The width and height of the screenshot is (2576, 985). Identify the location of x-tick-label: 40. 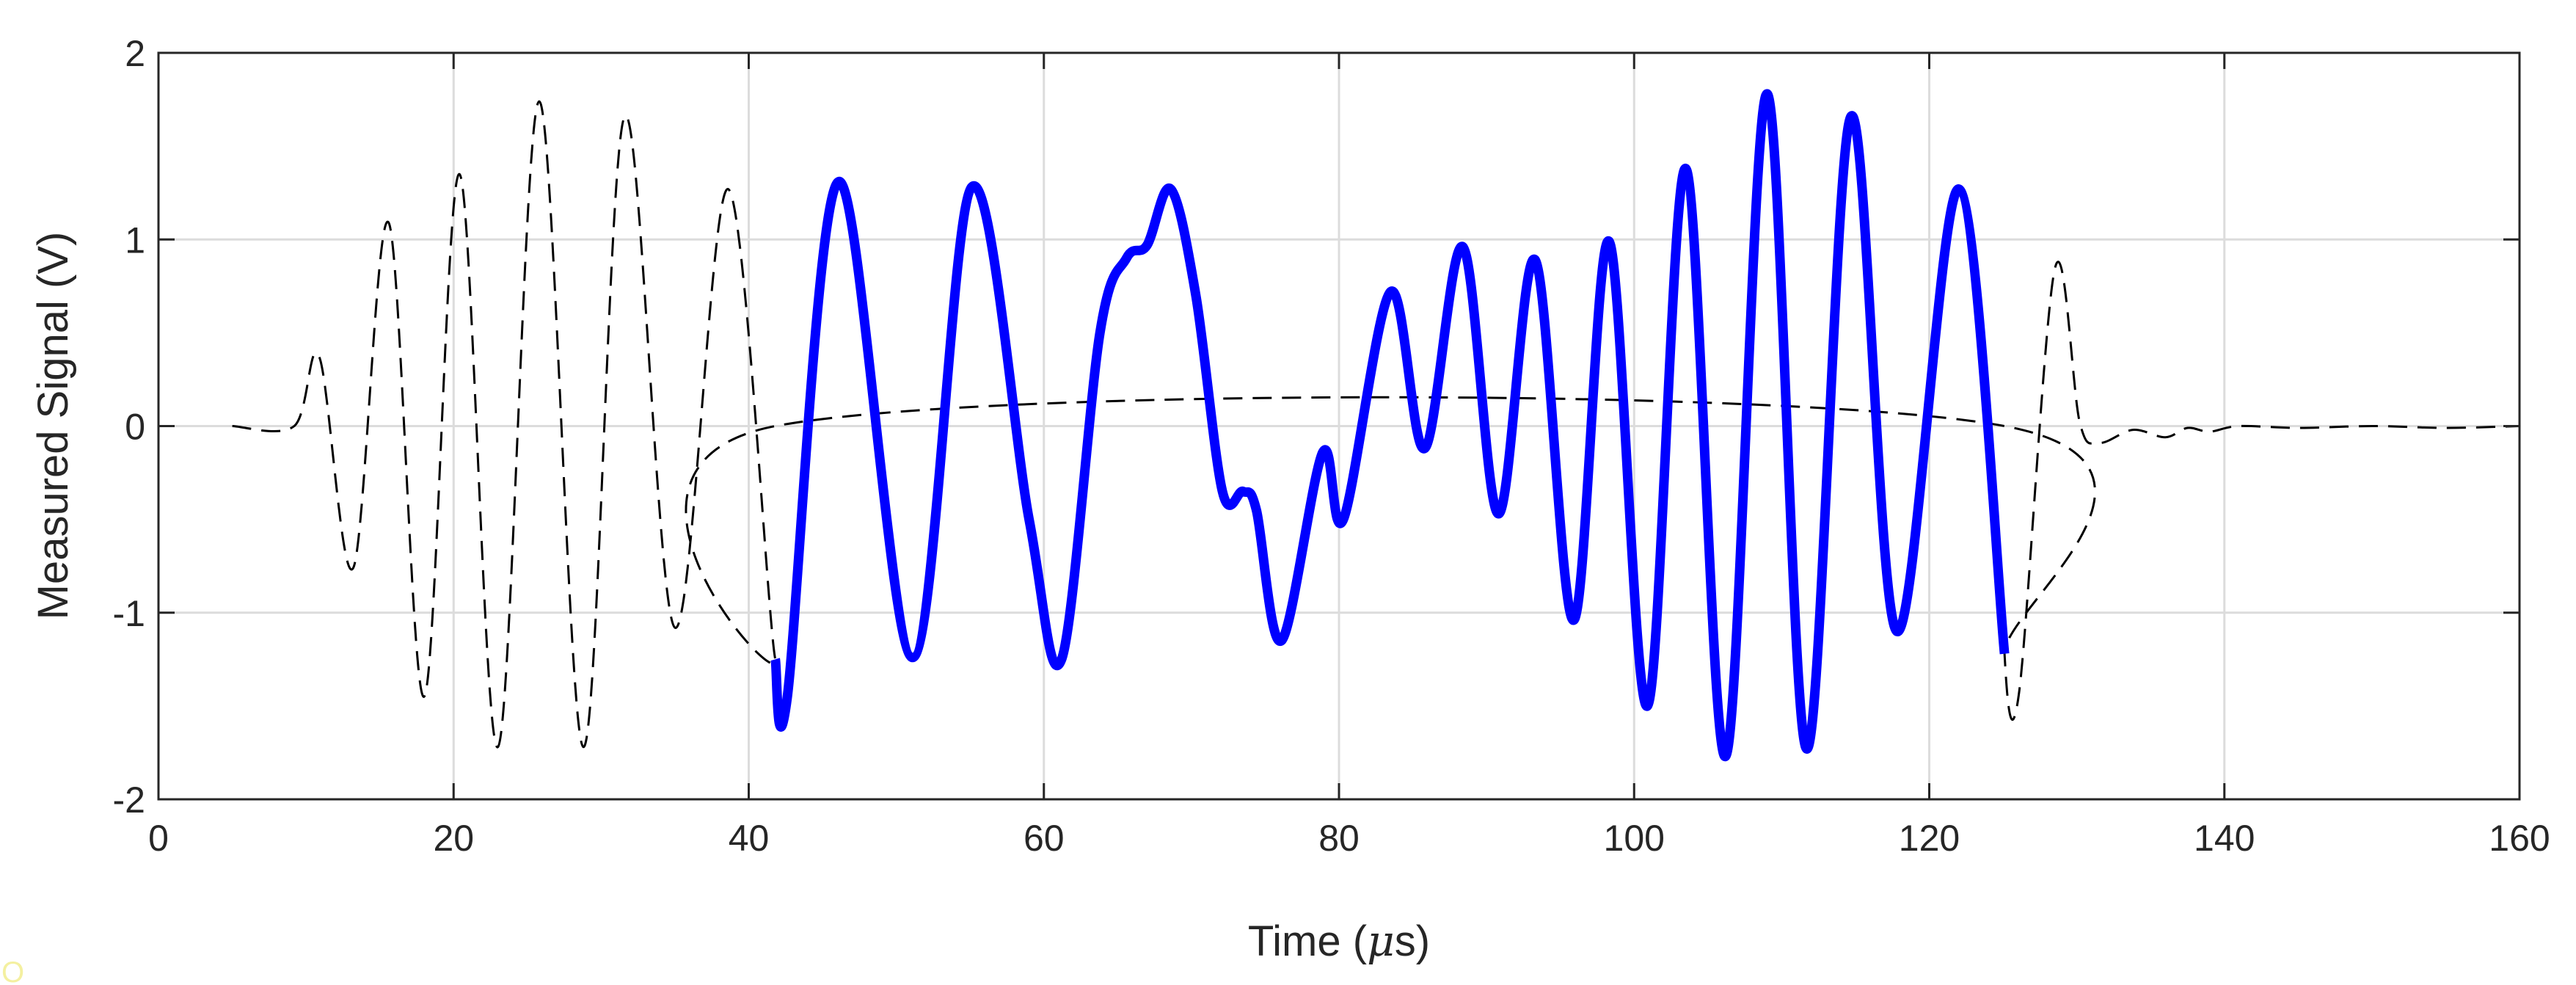
(749, 838).